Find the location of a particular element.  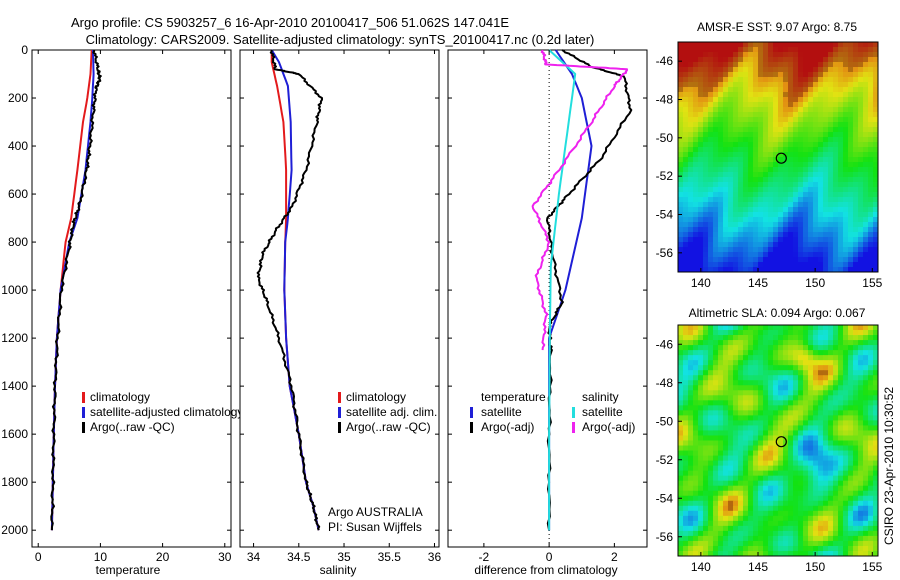

legend-label-sal-satellite: satellite is located at coordinates (602, 412).